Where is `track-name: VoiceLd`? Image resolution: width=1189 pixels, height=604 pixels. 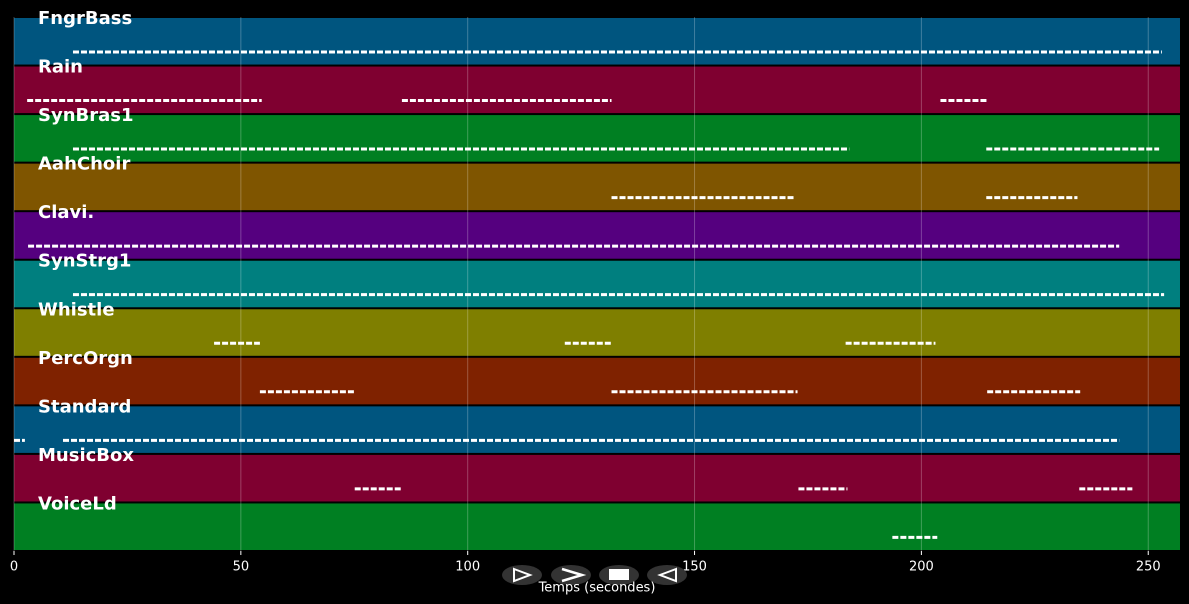 track-name: VoiceLd is located at coordinates (77, 503).